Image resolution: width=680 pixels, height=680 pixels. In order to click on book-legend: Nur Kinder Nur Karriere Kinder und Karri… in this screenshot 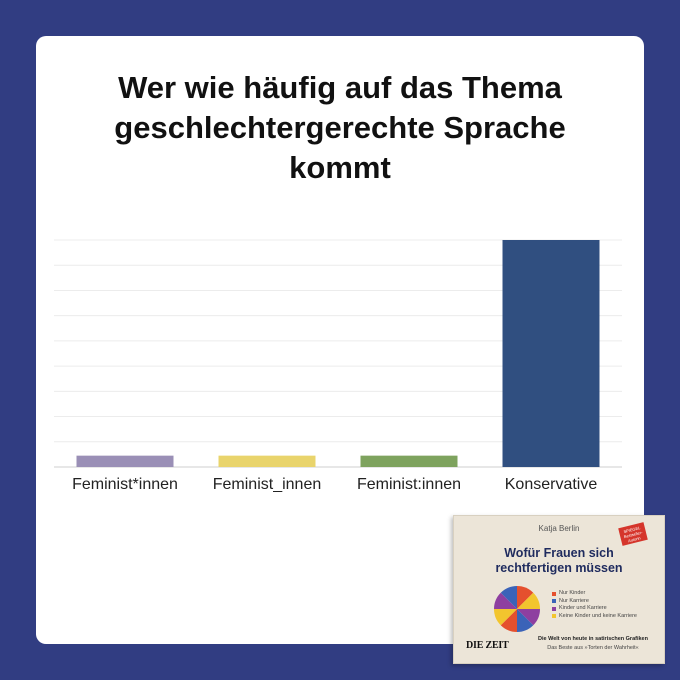, I will do `click(594, 605)`.